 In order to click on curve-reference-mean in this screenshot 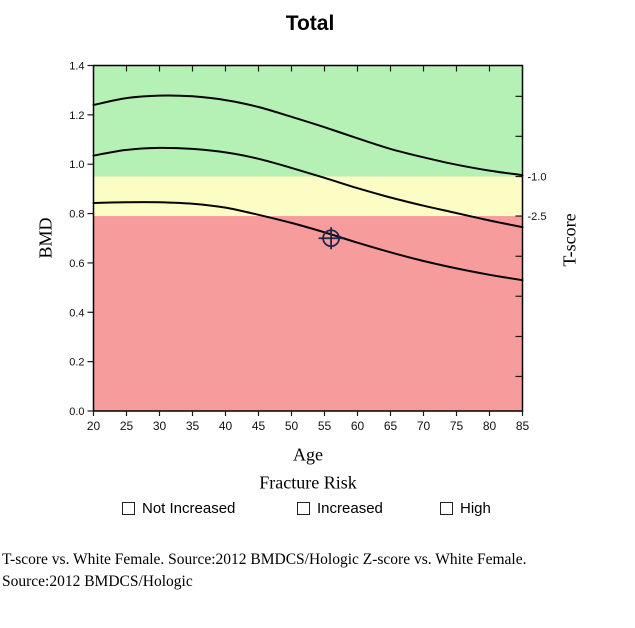, I will do `click(308, 187)`.